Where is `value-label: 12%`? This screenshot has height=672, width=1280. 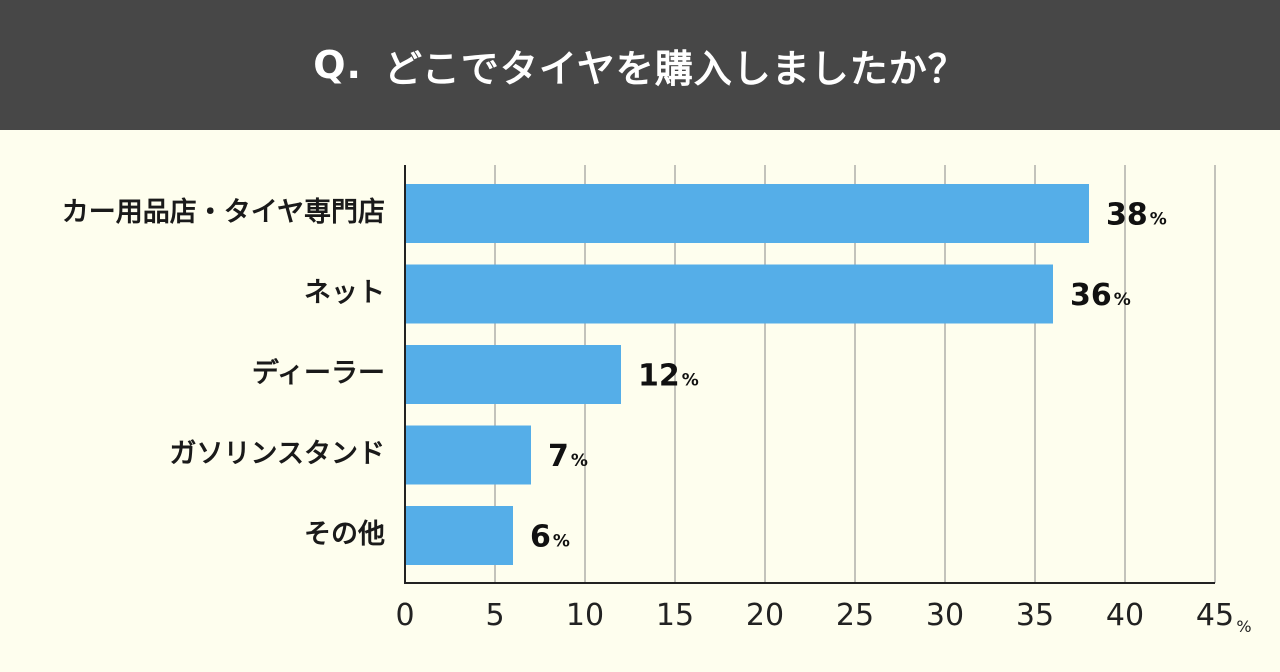 value-label: 12% is located at coordinates (668, 376).